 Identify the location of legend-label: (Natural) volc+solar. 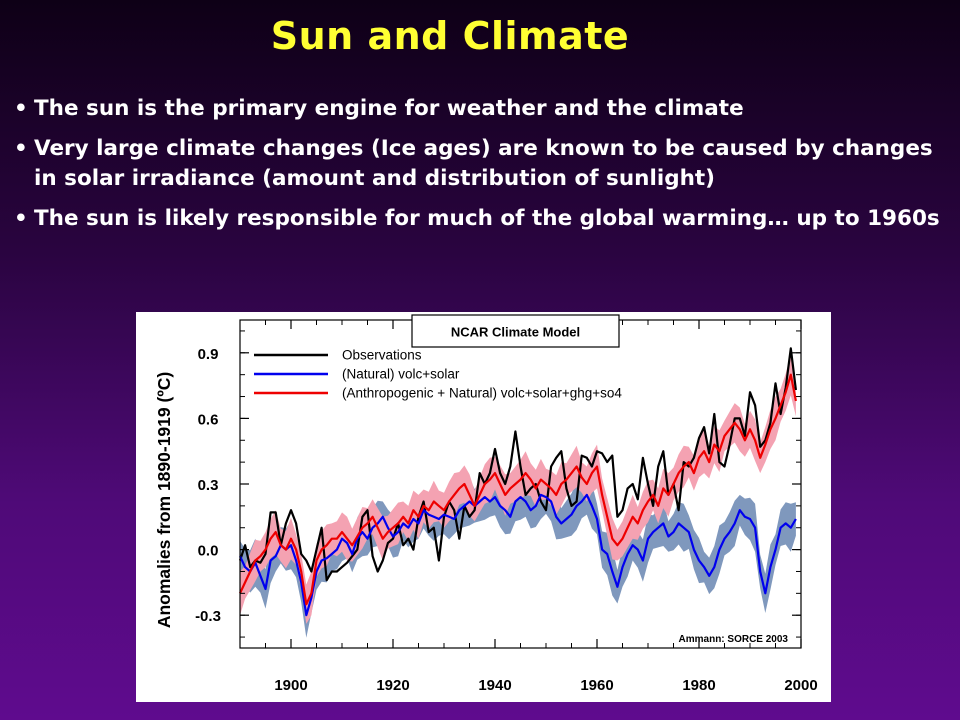
(401, 374).